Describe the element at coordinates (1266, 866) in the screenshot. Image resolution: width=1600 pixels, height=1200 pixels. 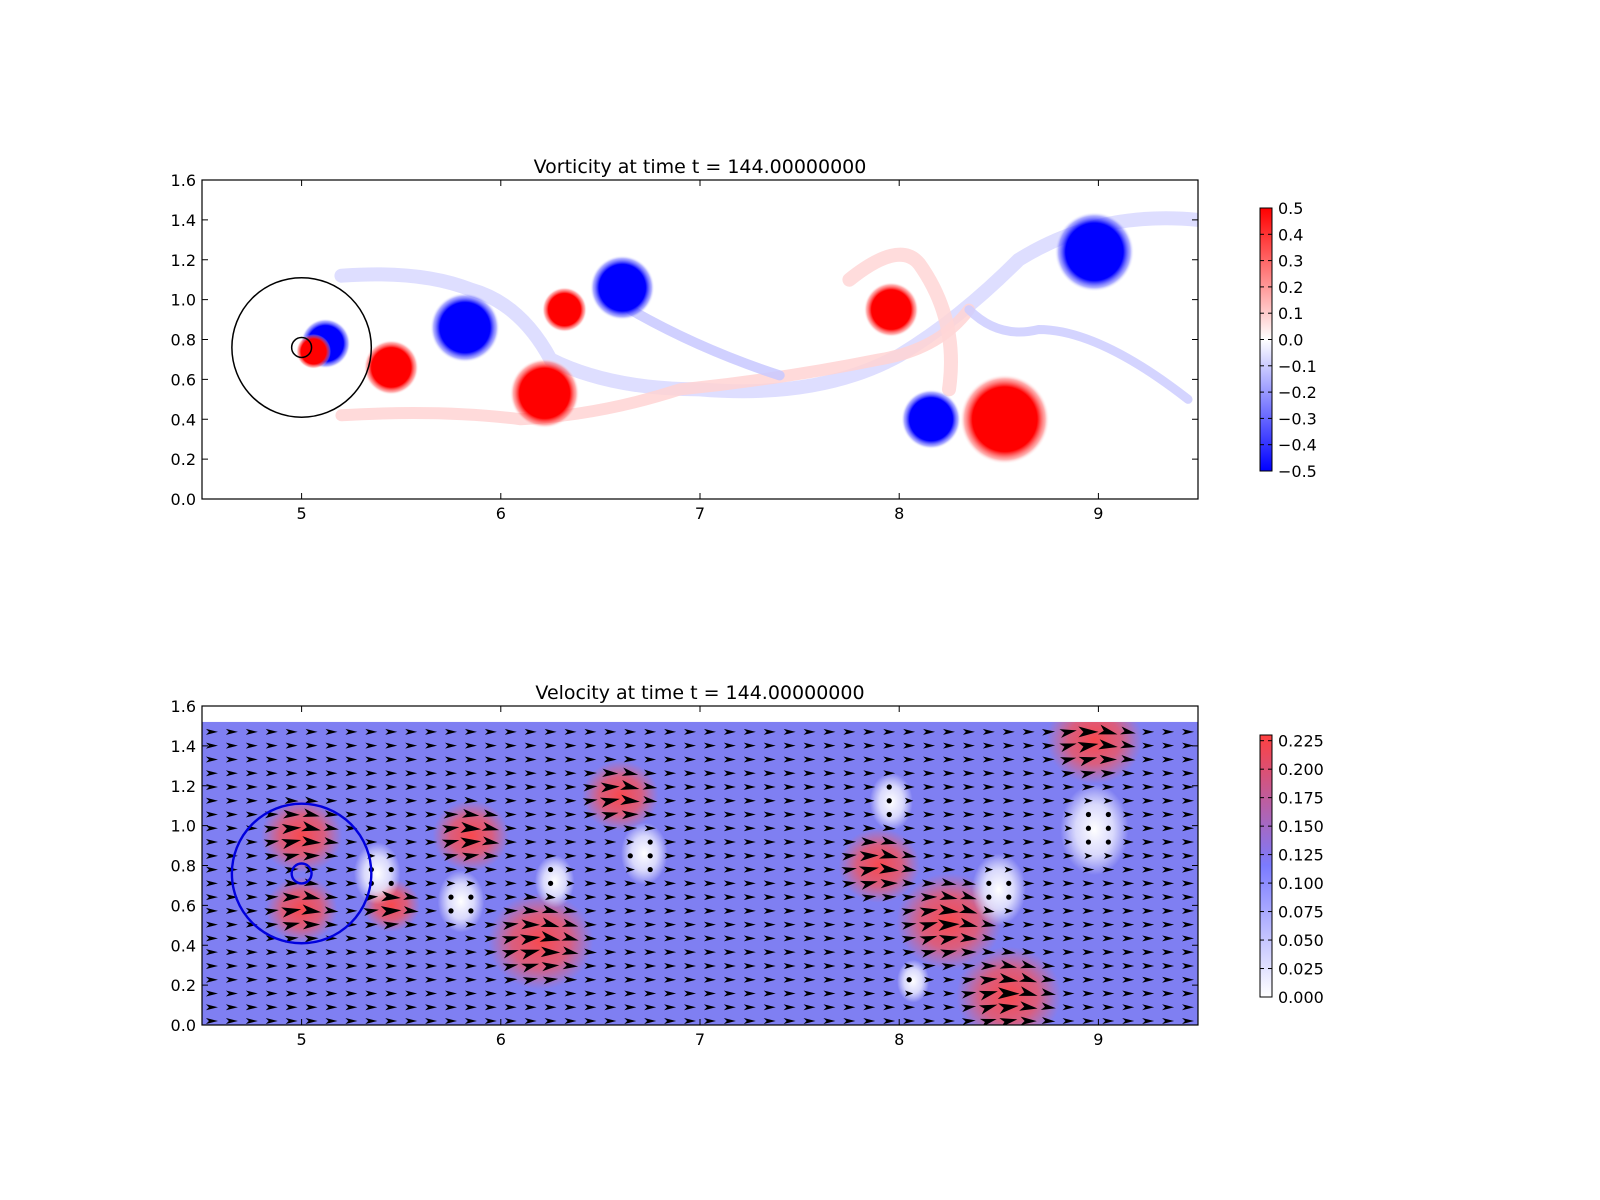
I see `colorbar` at that location.